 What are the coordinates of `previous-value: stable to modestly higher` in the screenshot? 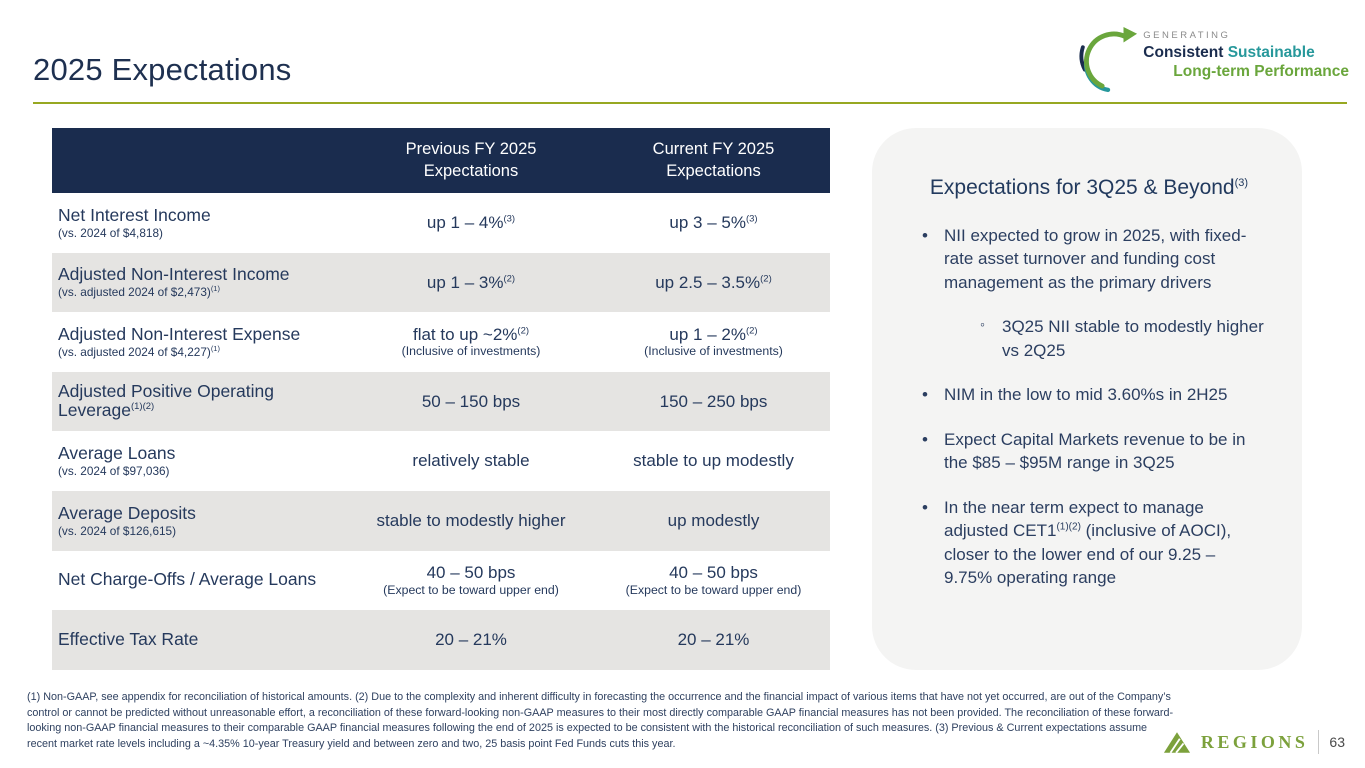 It's located at (471, 520).